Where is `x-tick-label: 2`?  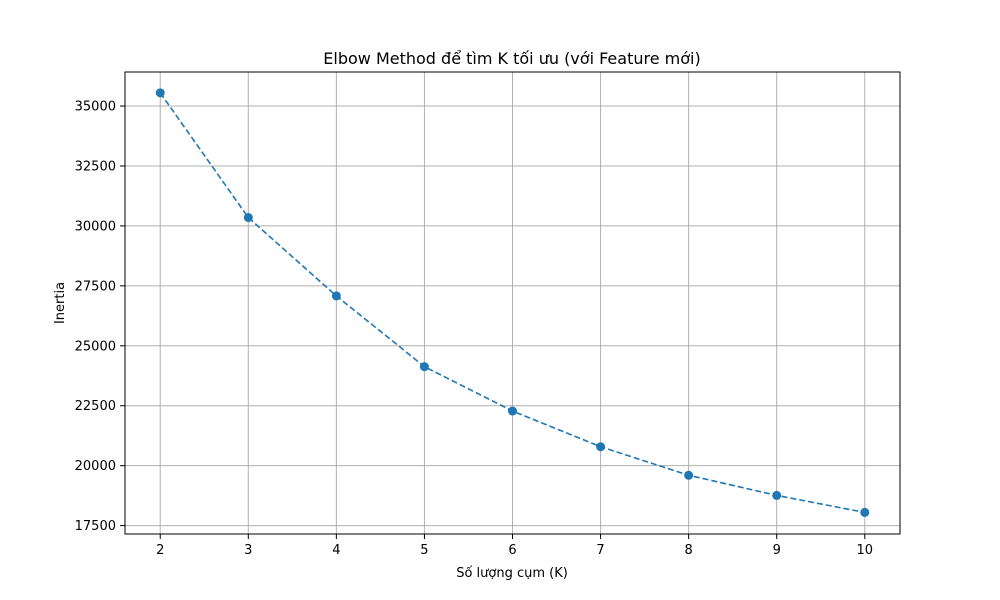
x-tick-label: 2 is located at coordinates (160, 550).